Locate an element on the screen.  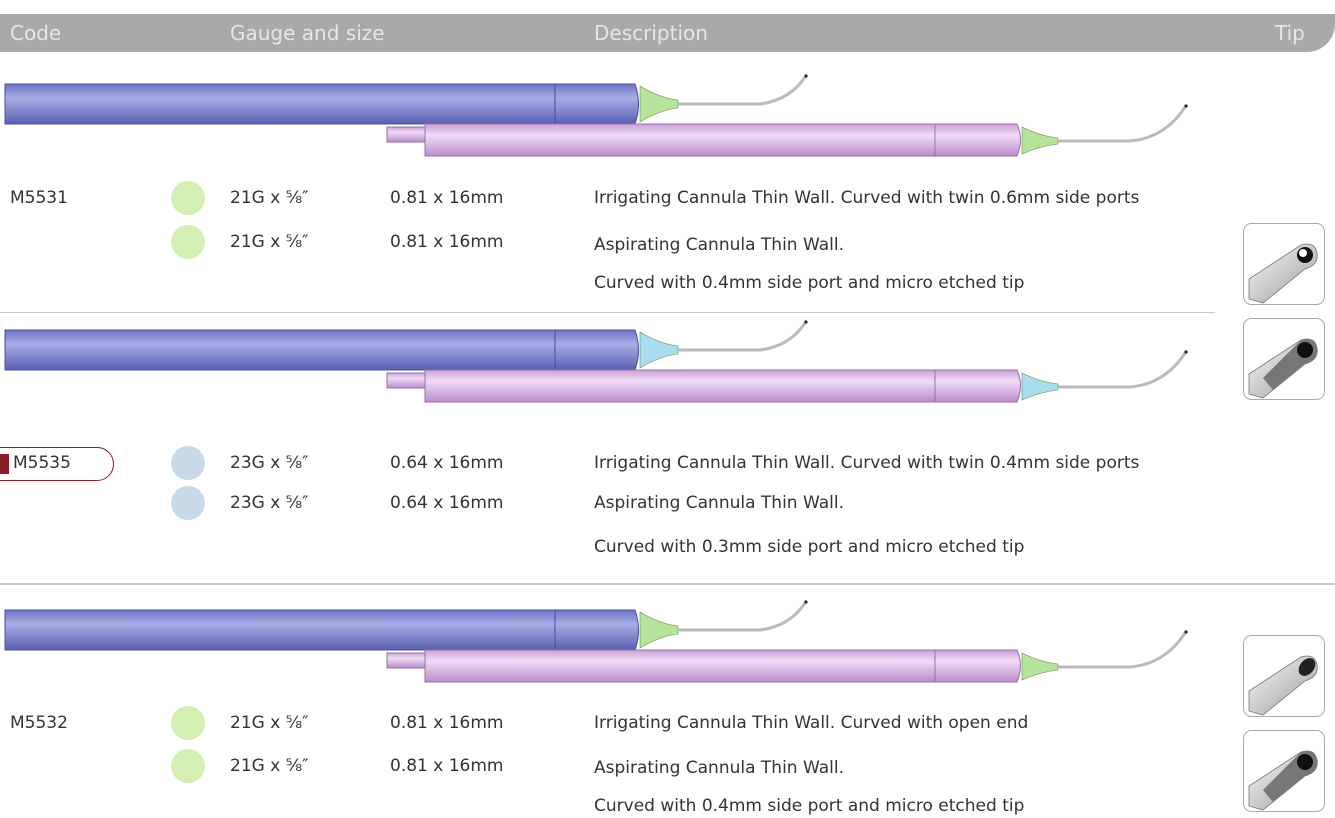
code-highlight is located at coordinates (57, 464).